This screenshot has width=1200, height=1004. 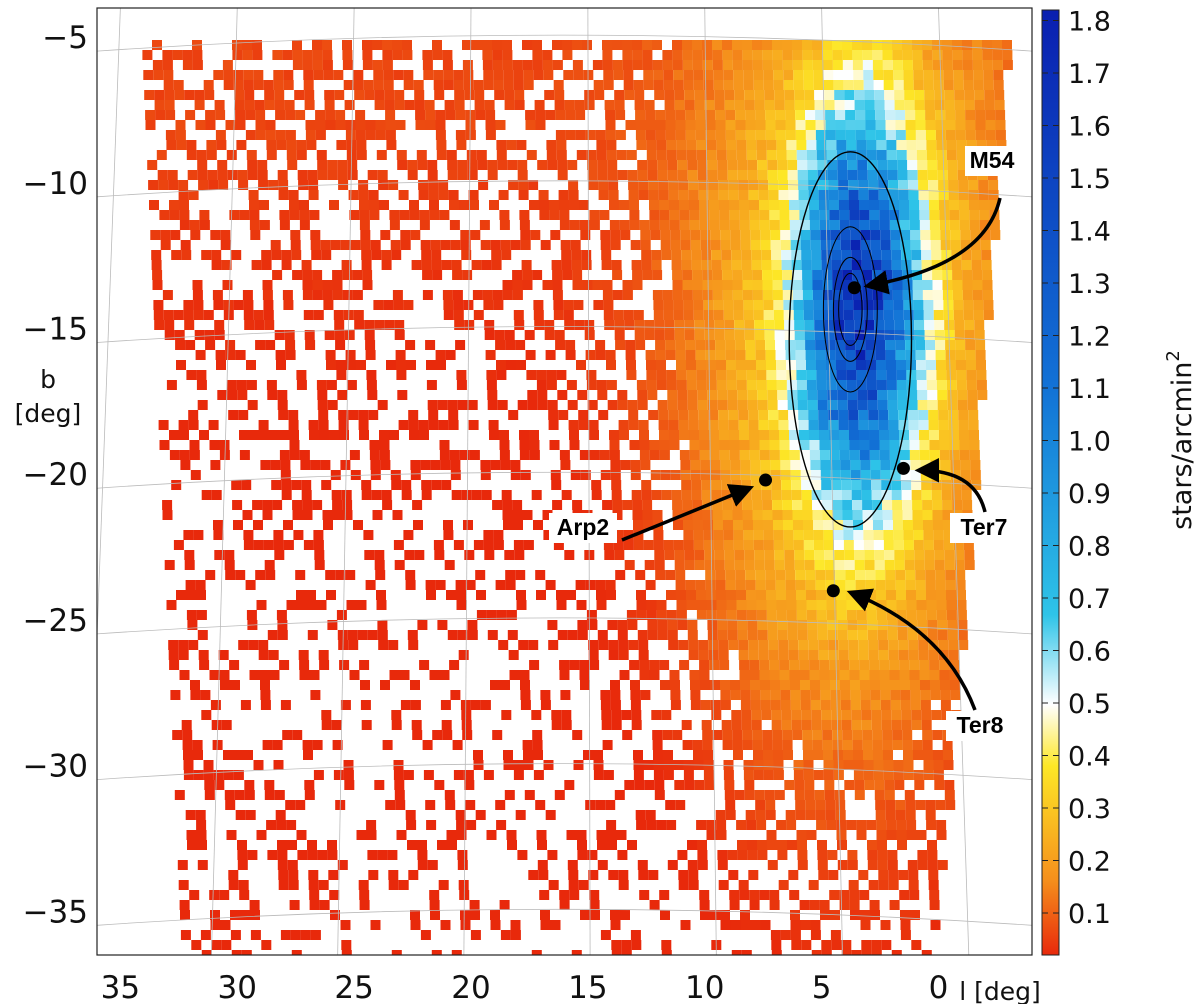 I want to click on colorbar-label: stars/arcmin2, so click(x=1180, y=440).